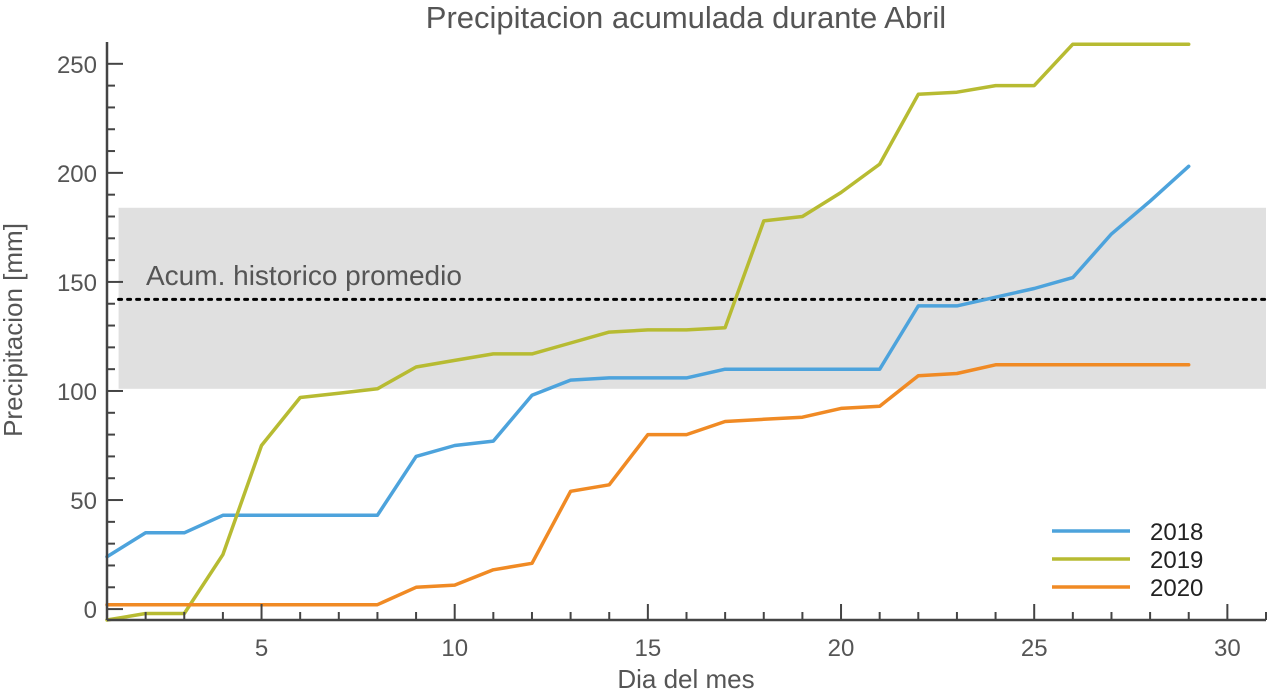 The width and height of the screenshot is (1268, 691). I want to click on y-tick-label: 200, so click(77, 174).